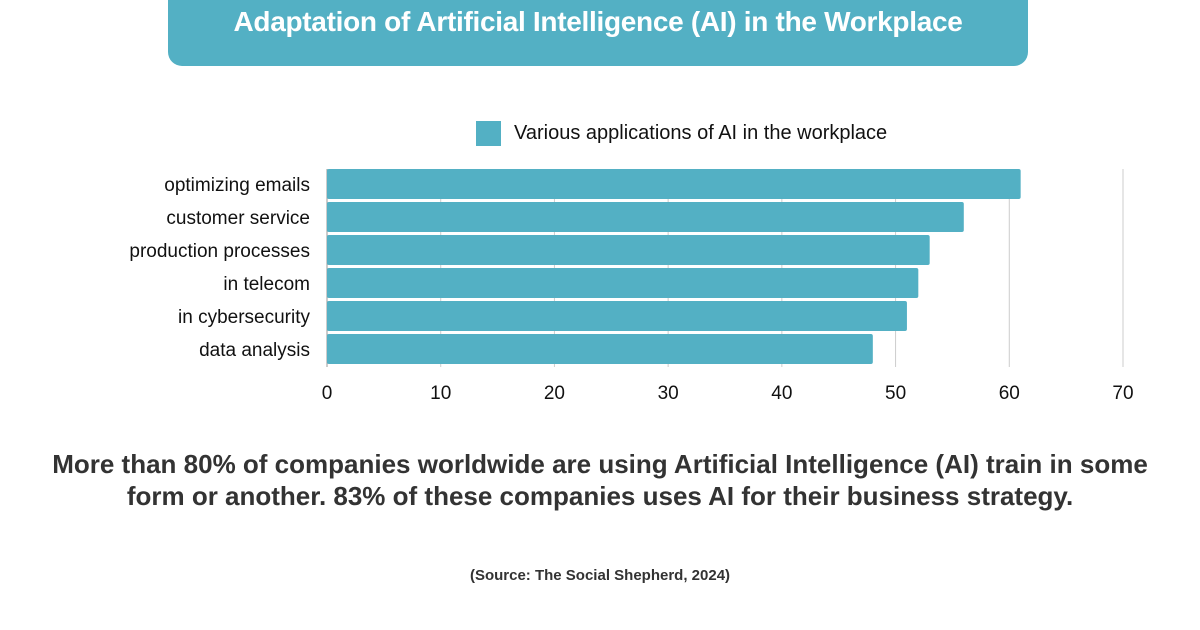  What do you see at coordinates (895, 391) in the screenshot?
I see `x-tick-label: 50` at bounding box center [895, 391].